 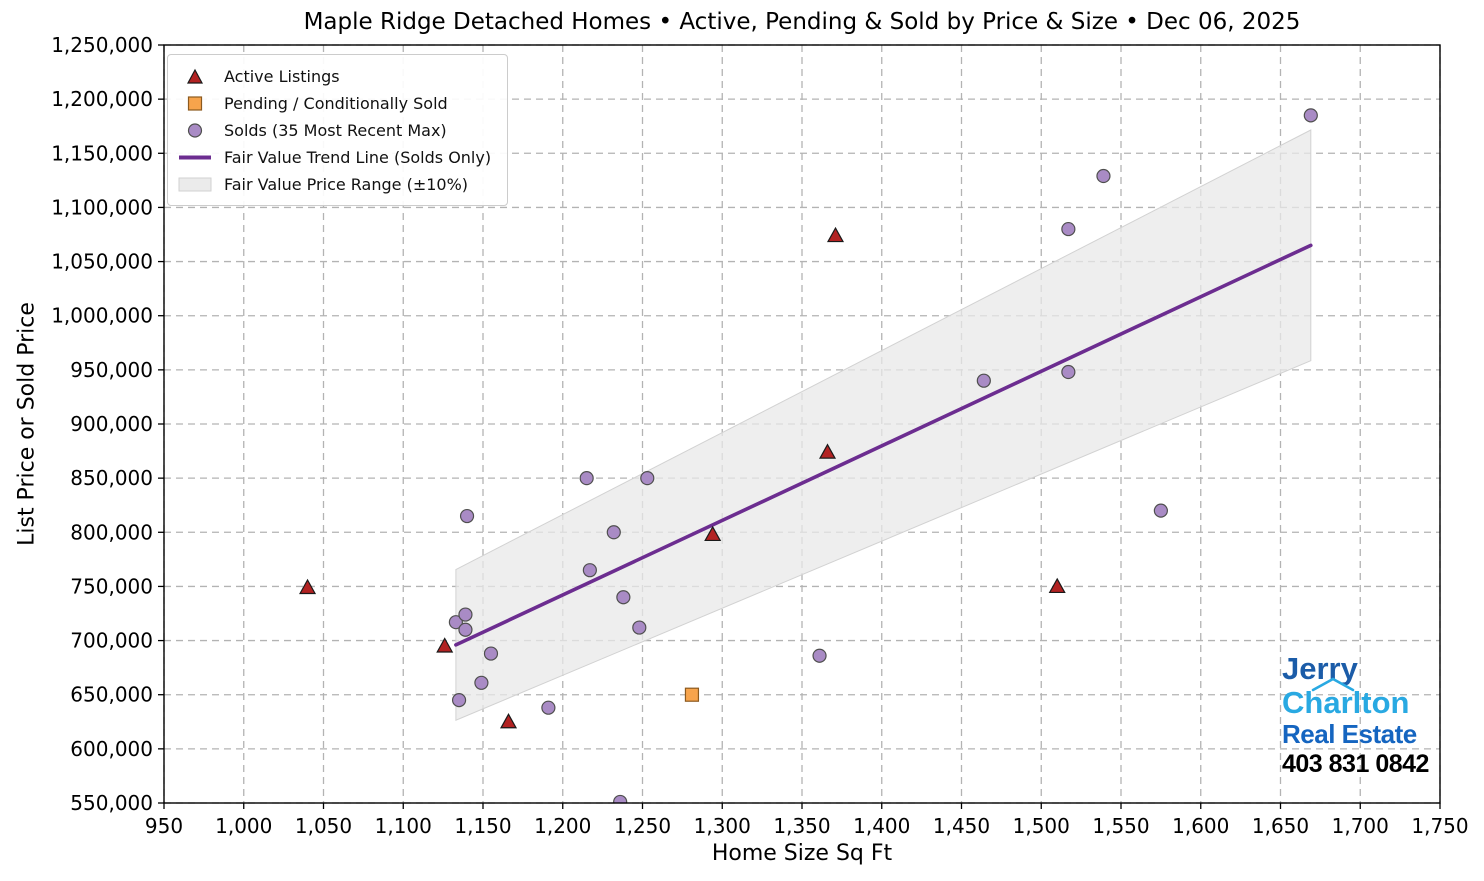 I want to click on legend-label-active: Active Listings, so click(x=282, y=76).